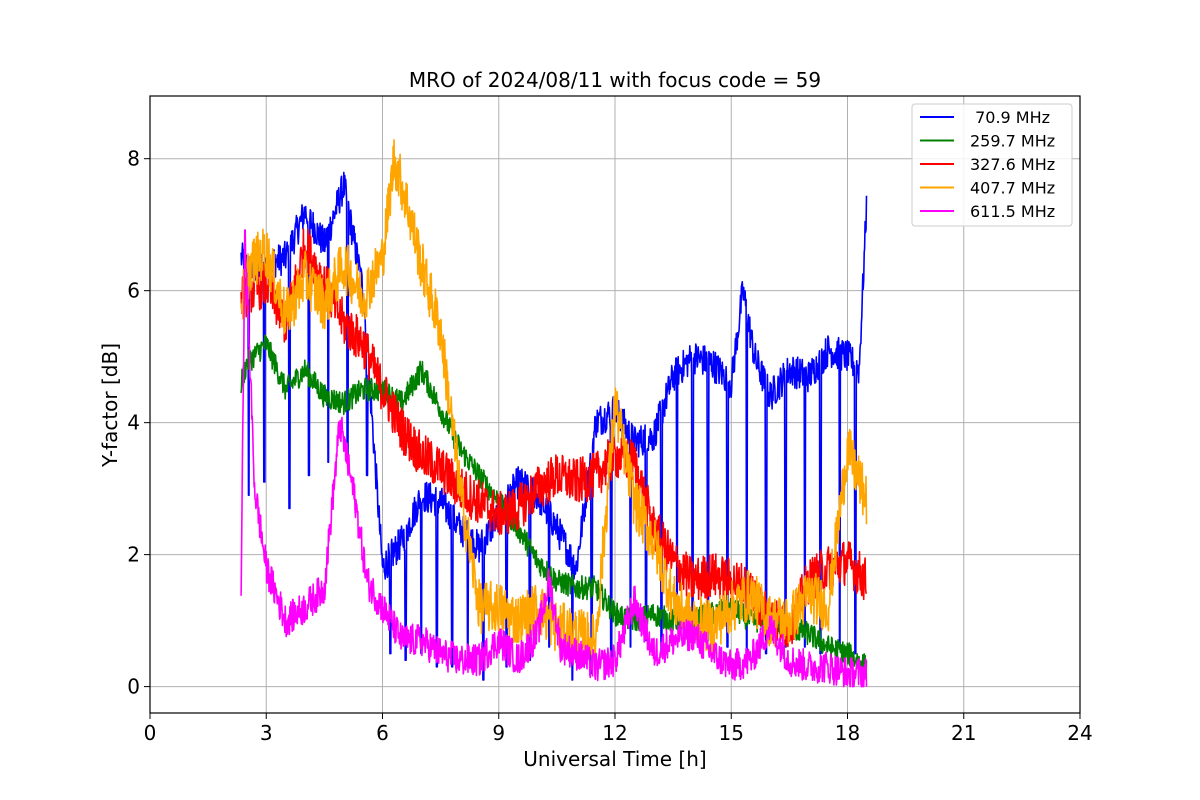 This screenshot has height=800, width=1200. What do you see at coordinates (1012, 164) in the screenshot?
I see `legend-label: 327.6 MHz` at bounding box center [1012, 164].